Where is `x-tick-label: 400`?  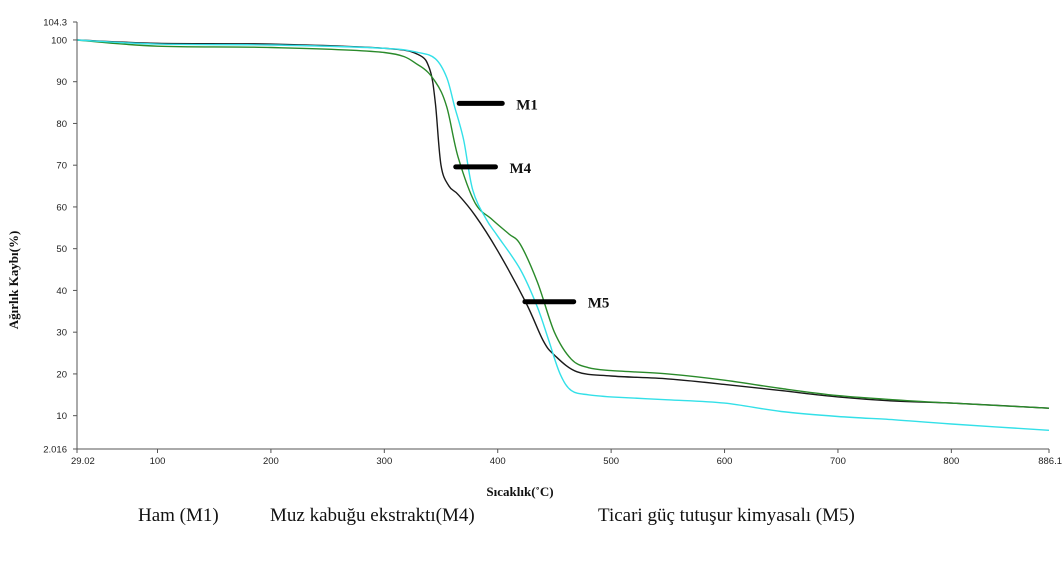 x-tick-label: 400 is located at coordinates (498, 461).